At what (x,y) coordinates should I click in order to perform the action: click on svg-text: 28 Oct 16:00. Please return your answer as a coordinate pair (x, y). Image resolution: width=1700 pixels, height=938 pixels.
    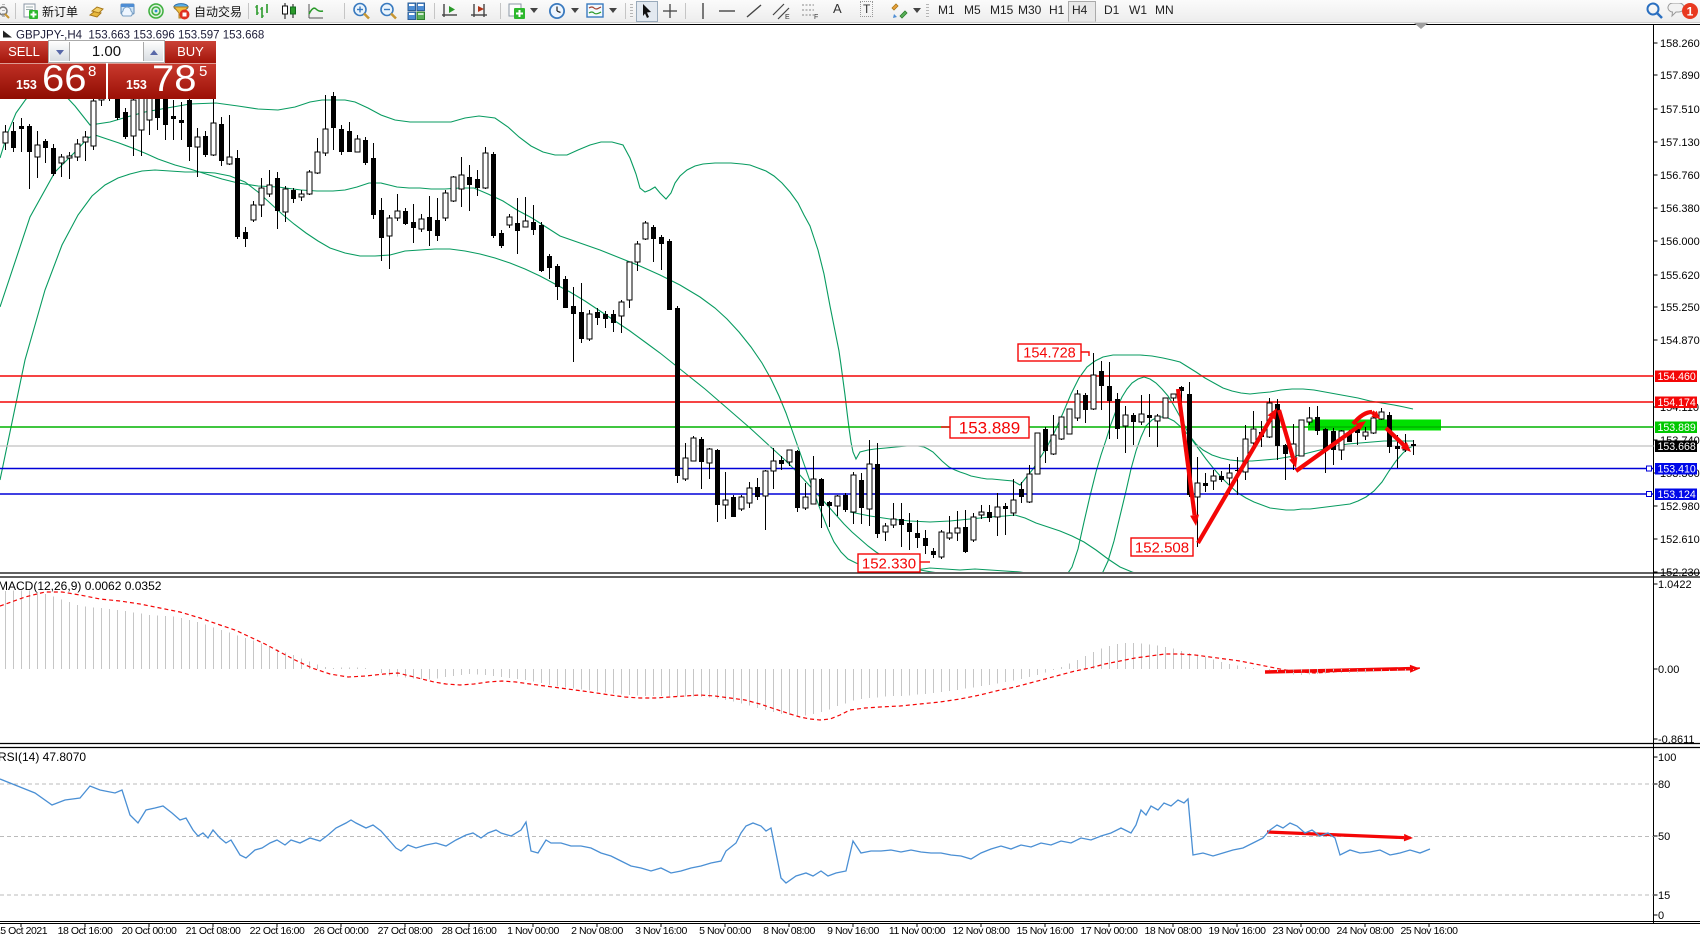
    Looking at the image, I should click on (469, 931).